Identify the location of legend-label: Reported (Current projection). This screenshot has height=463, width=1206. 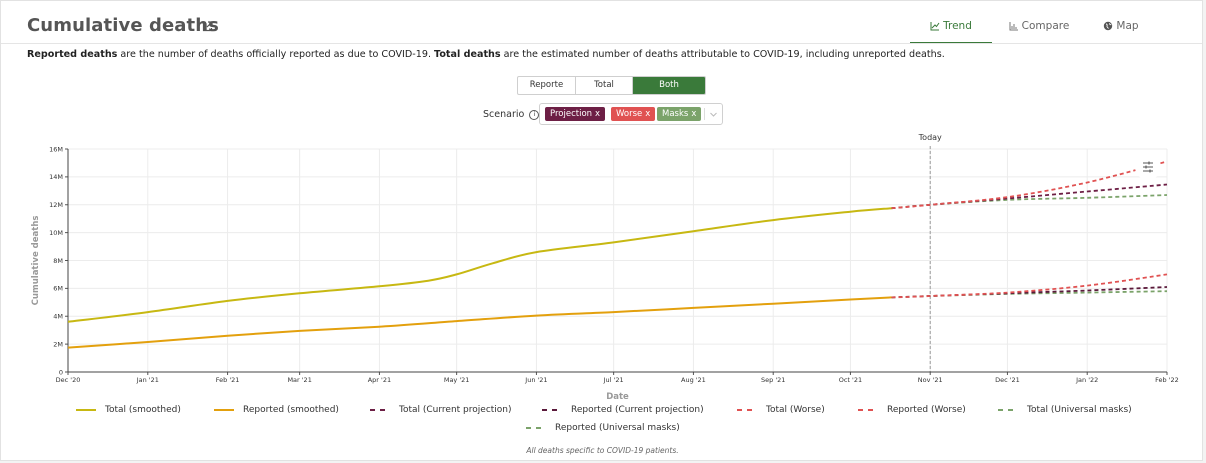
(637, 410).